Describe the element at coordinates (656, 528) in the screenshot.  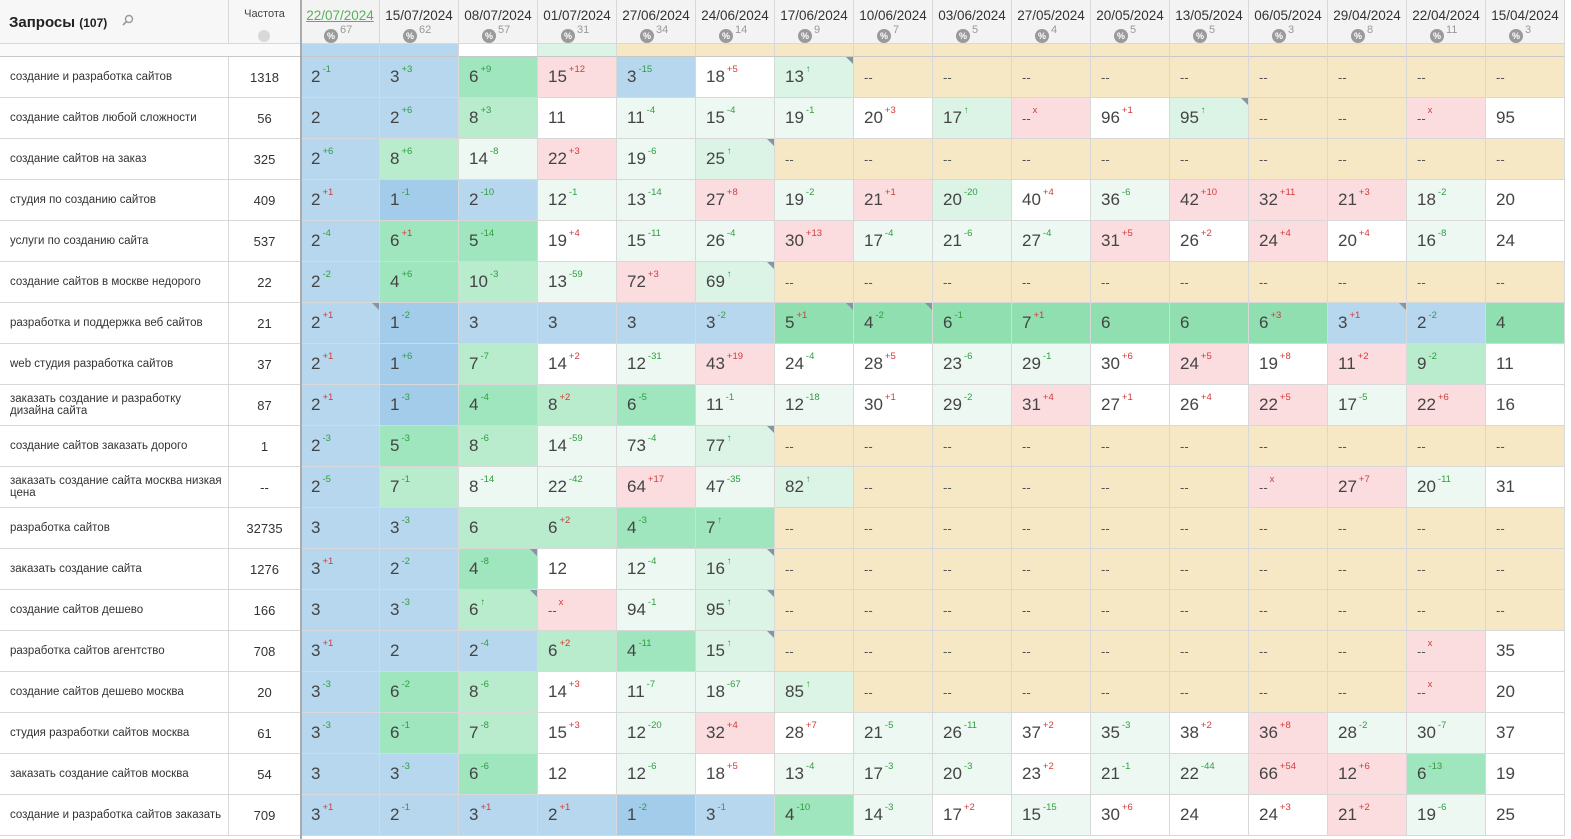
I see `position-cell: 4 -3` at that location.